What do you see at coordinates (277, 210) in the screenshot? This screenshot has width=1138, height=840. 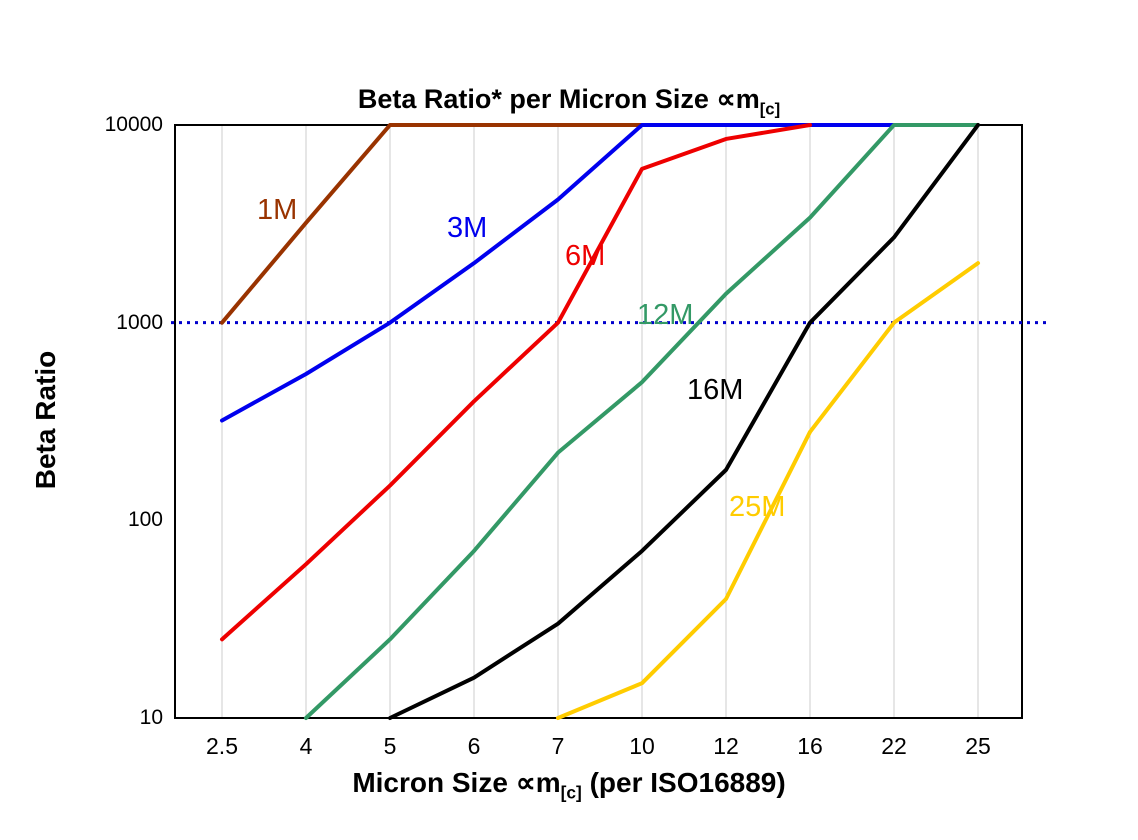 I see `series-label-1m: 1M` at bounding box center [277, 210].